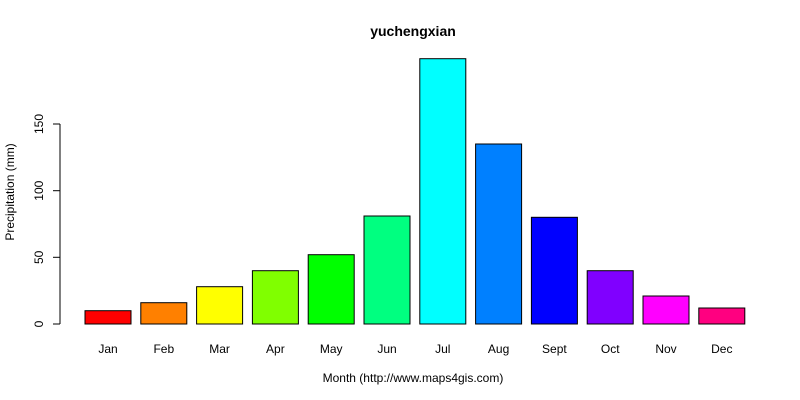  Describe the element at coordinates (665, 349) in the screenshot. I see `x-tick-label-nov: Nov` at that location.